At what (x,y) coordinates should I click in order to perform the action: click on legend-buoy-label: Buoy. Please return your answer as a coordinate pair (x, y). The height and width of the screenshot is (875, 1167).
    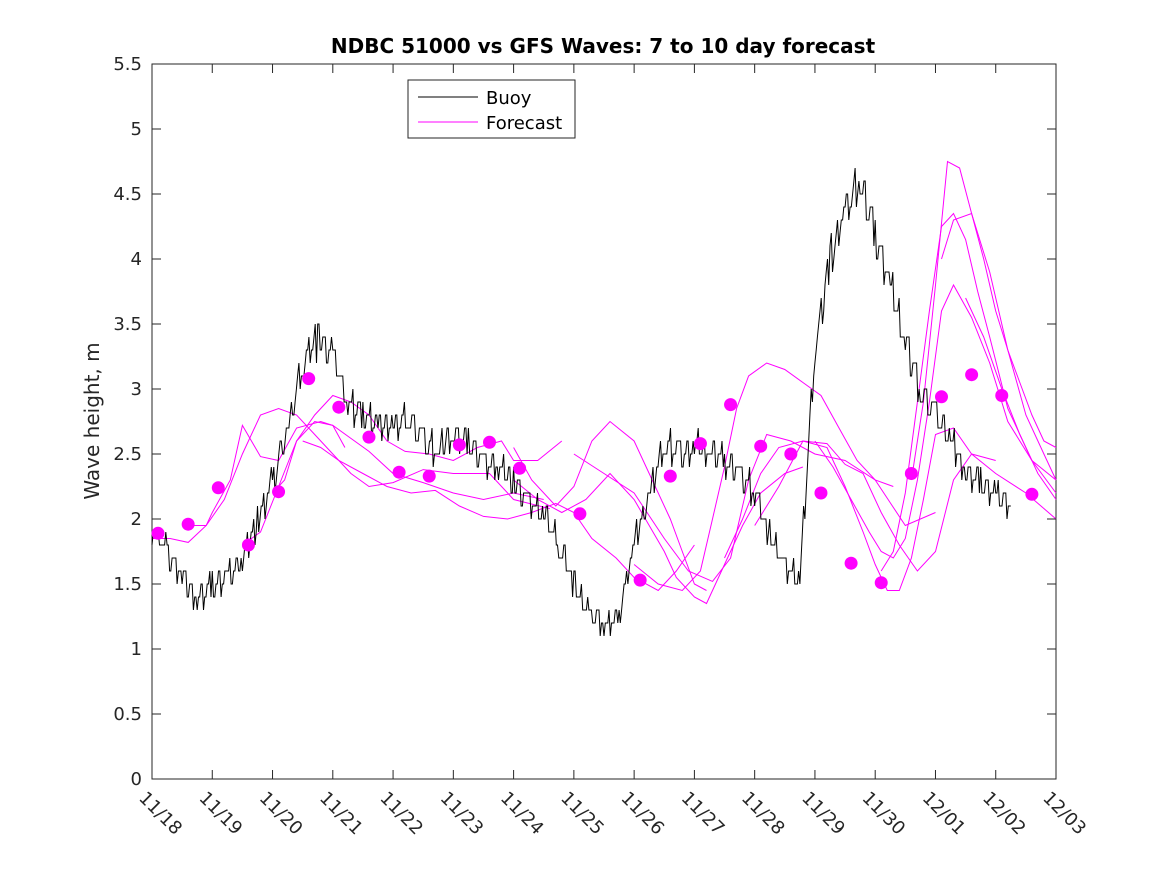
    Looking at the image, I should click on (509, 98).